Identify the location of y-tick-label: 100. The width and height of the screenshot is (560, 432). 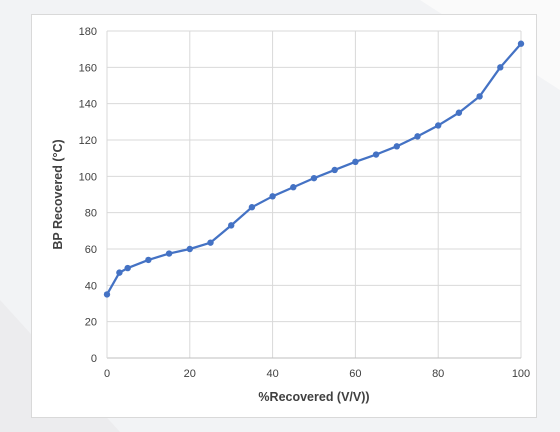
(88, 177).